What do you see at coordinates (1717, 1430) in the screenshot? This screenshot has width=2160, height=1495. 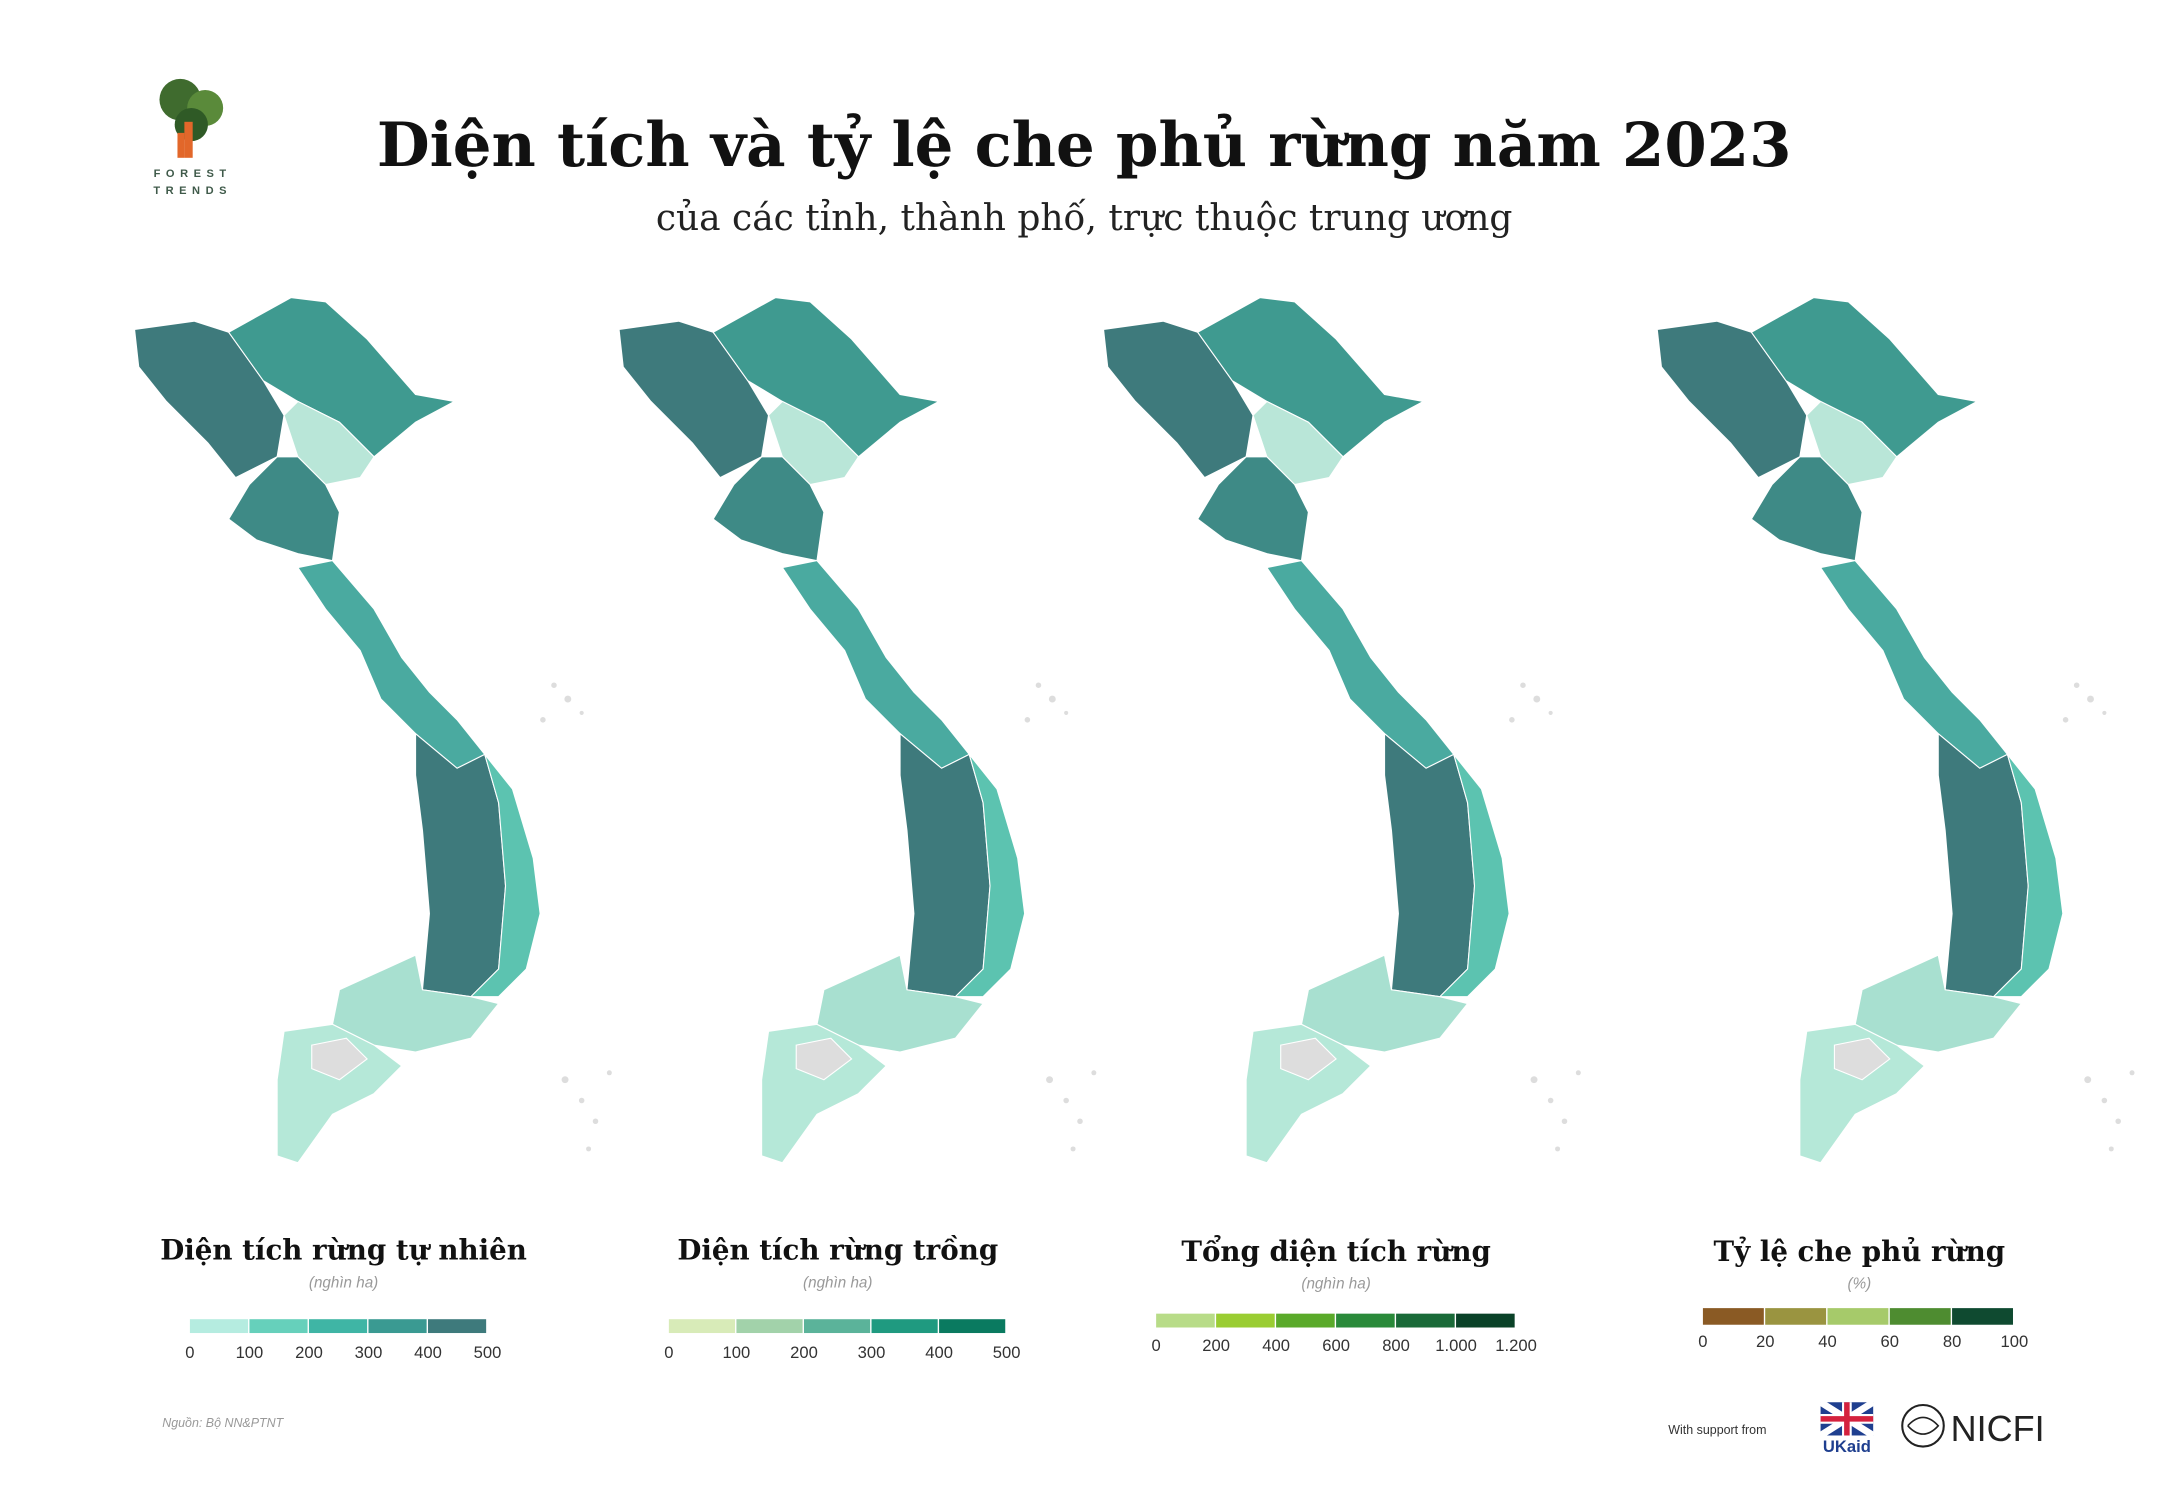 I see `support-text: With support from` at bounding box center [1717, 1430].